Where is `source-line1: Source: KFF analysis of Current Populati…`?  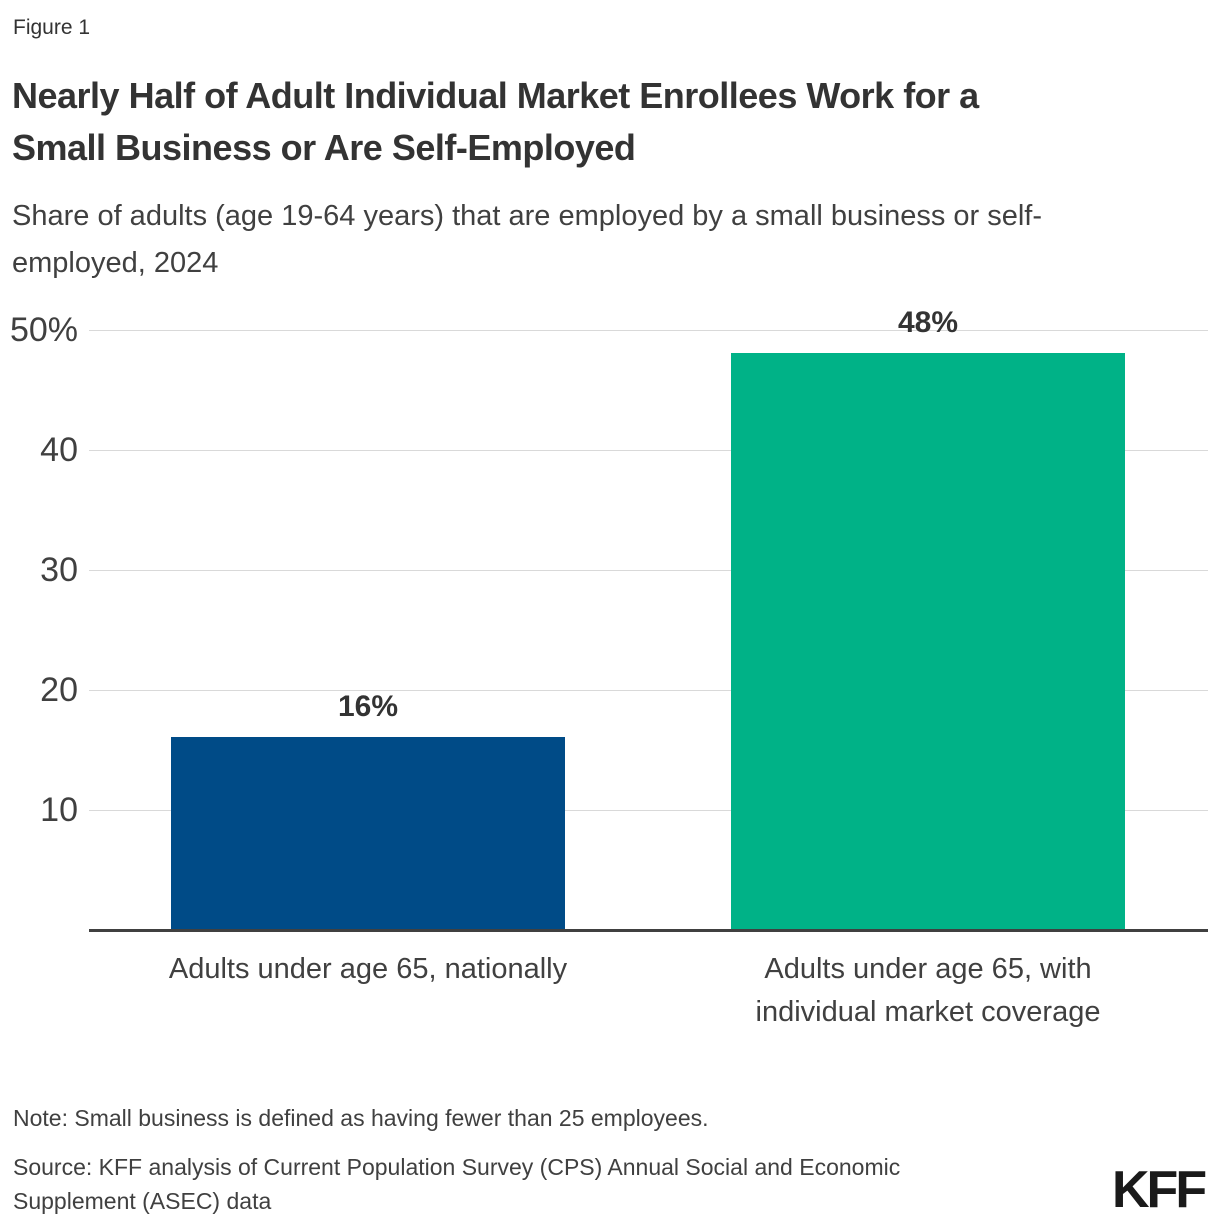
source-line1: Source: KFF analysis of Current Populati… is located at coordinates (457, 1167).